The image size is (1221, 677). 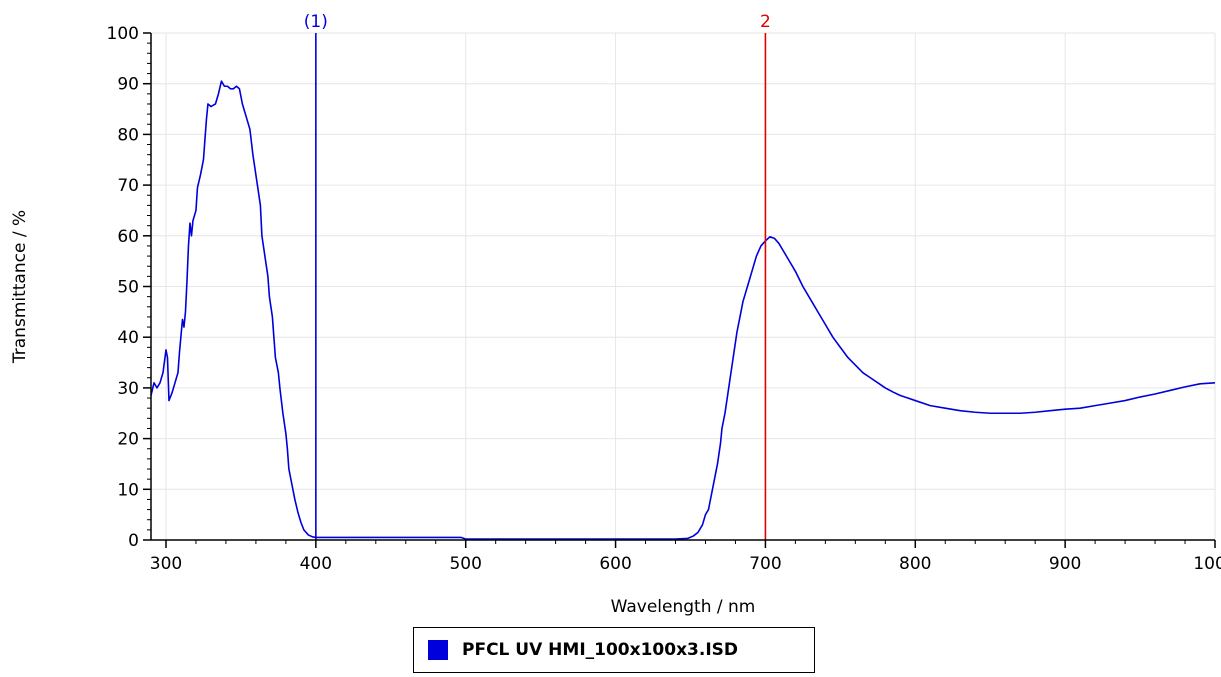 I want to click on y-tick-label: 80, so click(x=128, y=135).